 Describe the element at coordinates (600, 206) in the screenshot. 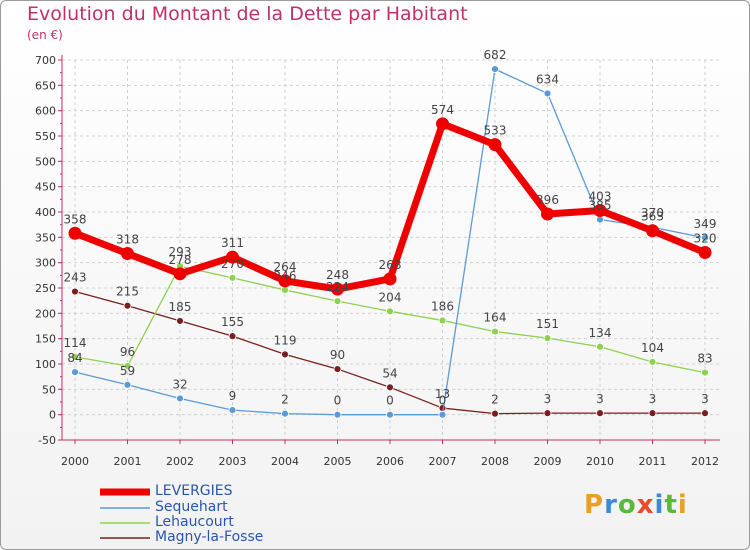

I see `data-label: 385` at that location.